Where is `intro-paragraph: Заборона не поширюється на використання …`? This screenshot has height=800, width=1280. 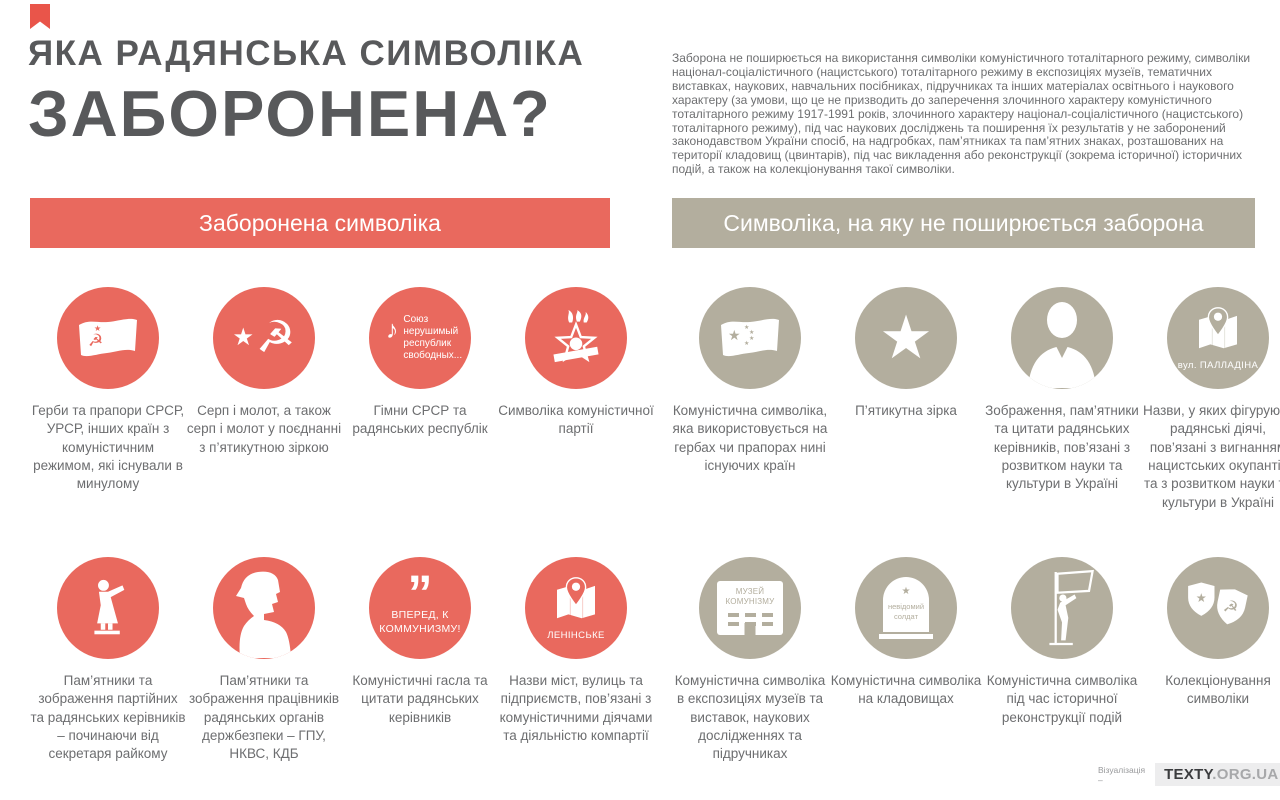
intro-paragraph: Заборона не поширюється на використання … is located at coordinates (961, 114).